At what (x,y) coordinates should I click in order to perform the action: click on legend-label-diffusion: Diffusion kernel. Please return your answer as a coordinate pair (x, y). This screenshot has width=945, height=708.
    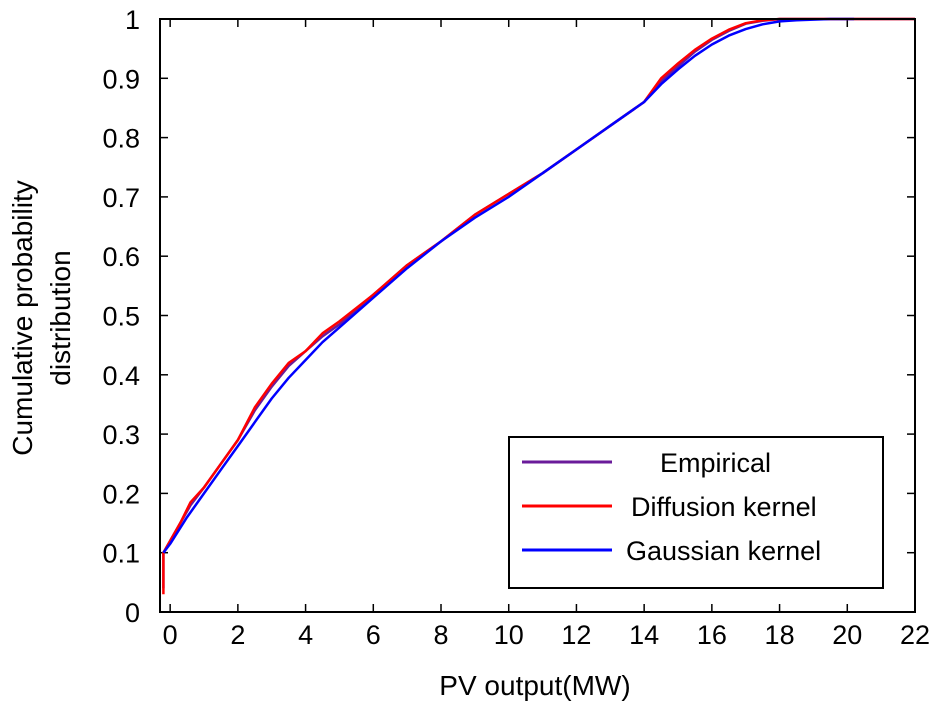
    Looking at the image, I should click on (724, 507).